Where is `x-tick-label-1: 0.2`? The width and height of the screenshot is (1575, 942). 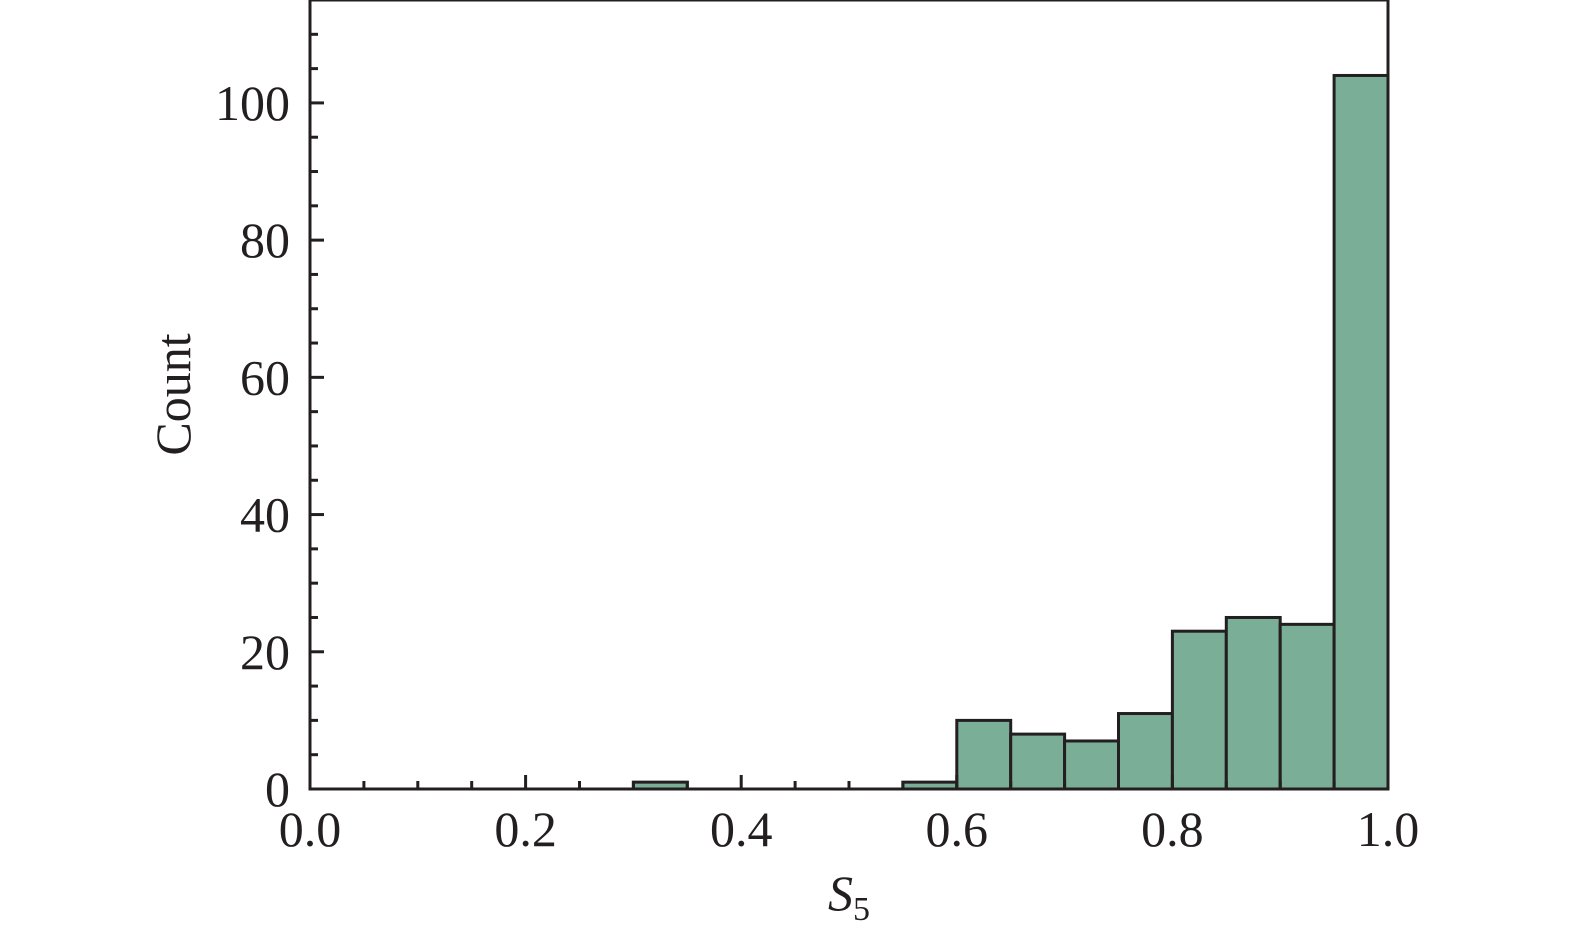 x-tick-label-1: 0.2 is located at coordinates (525, 829).